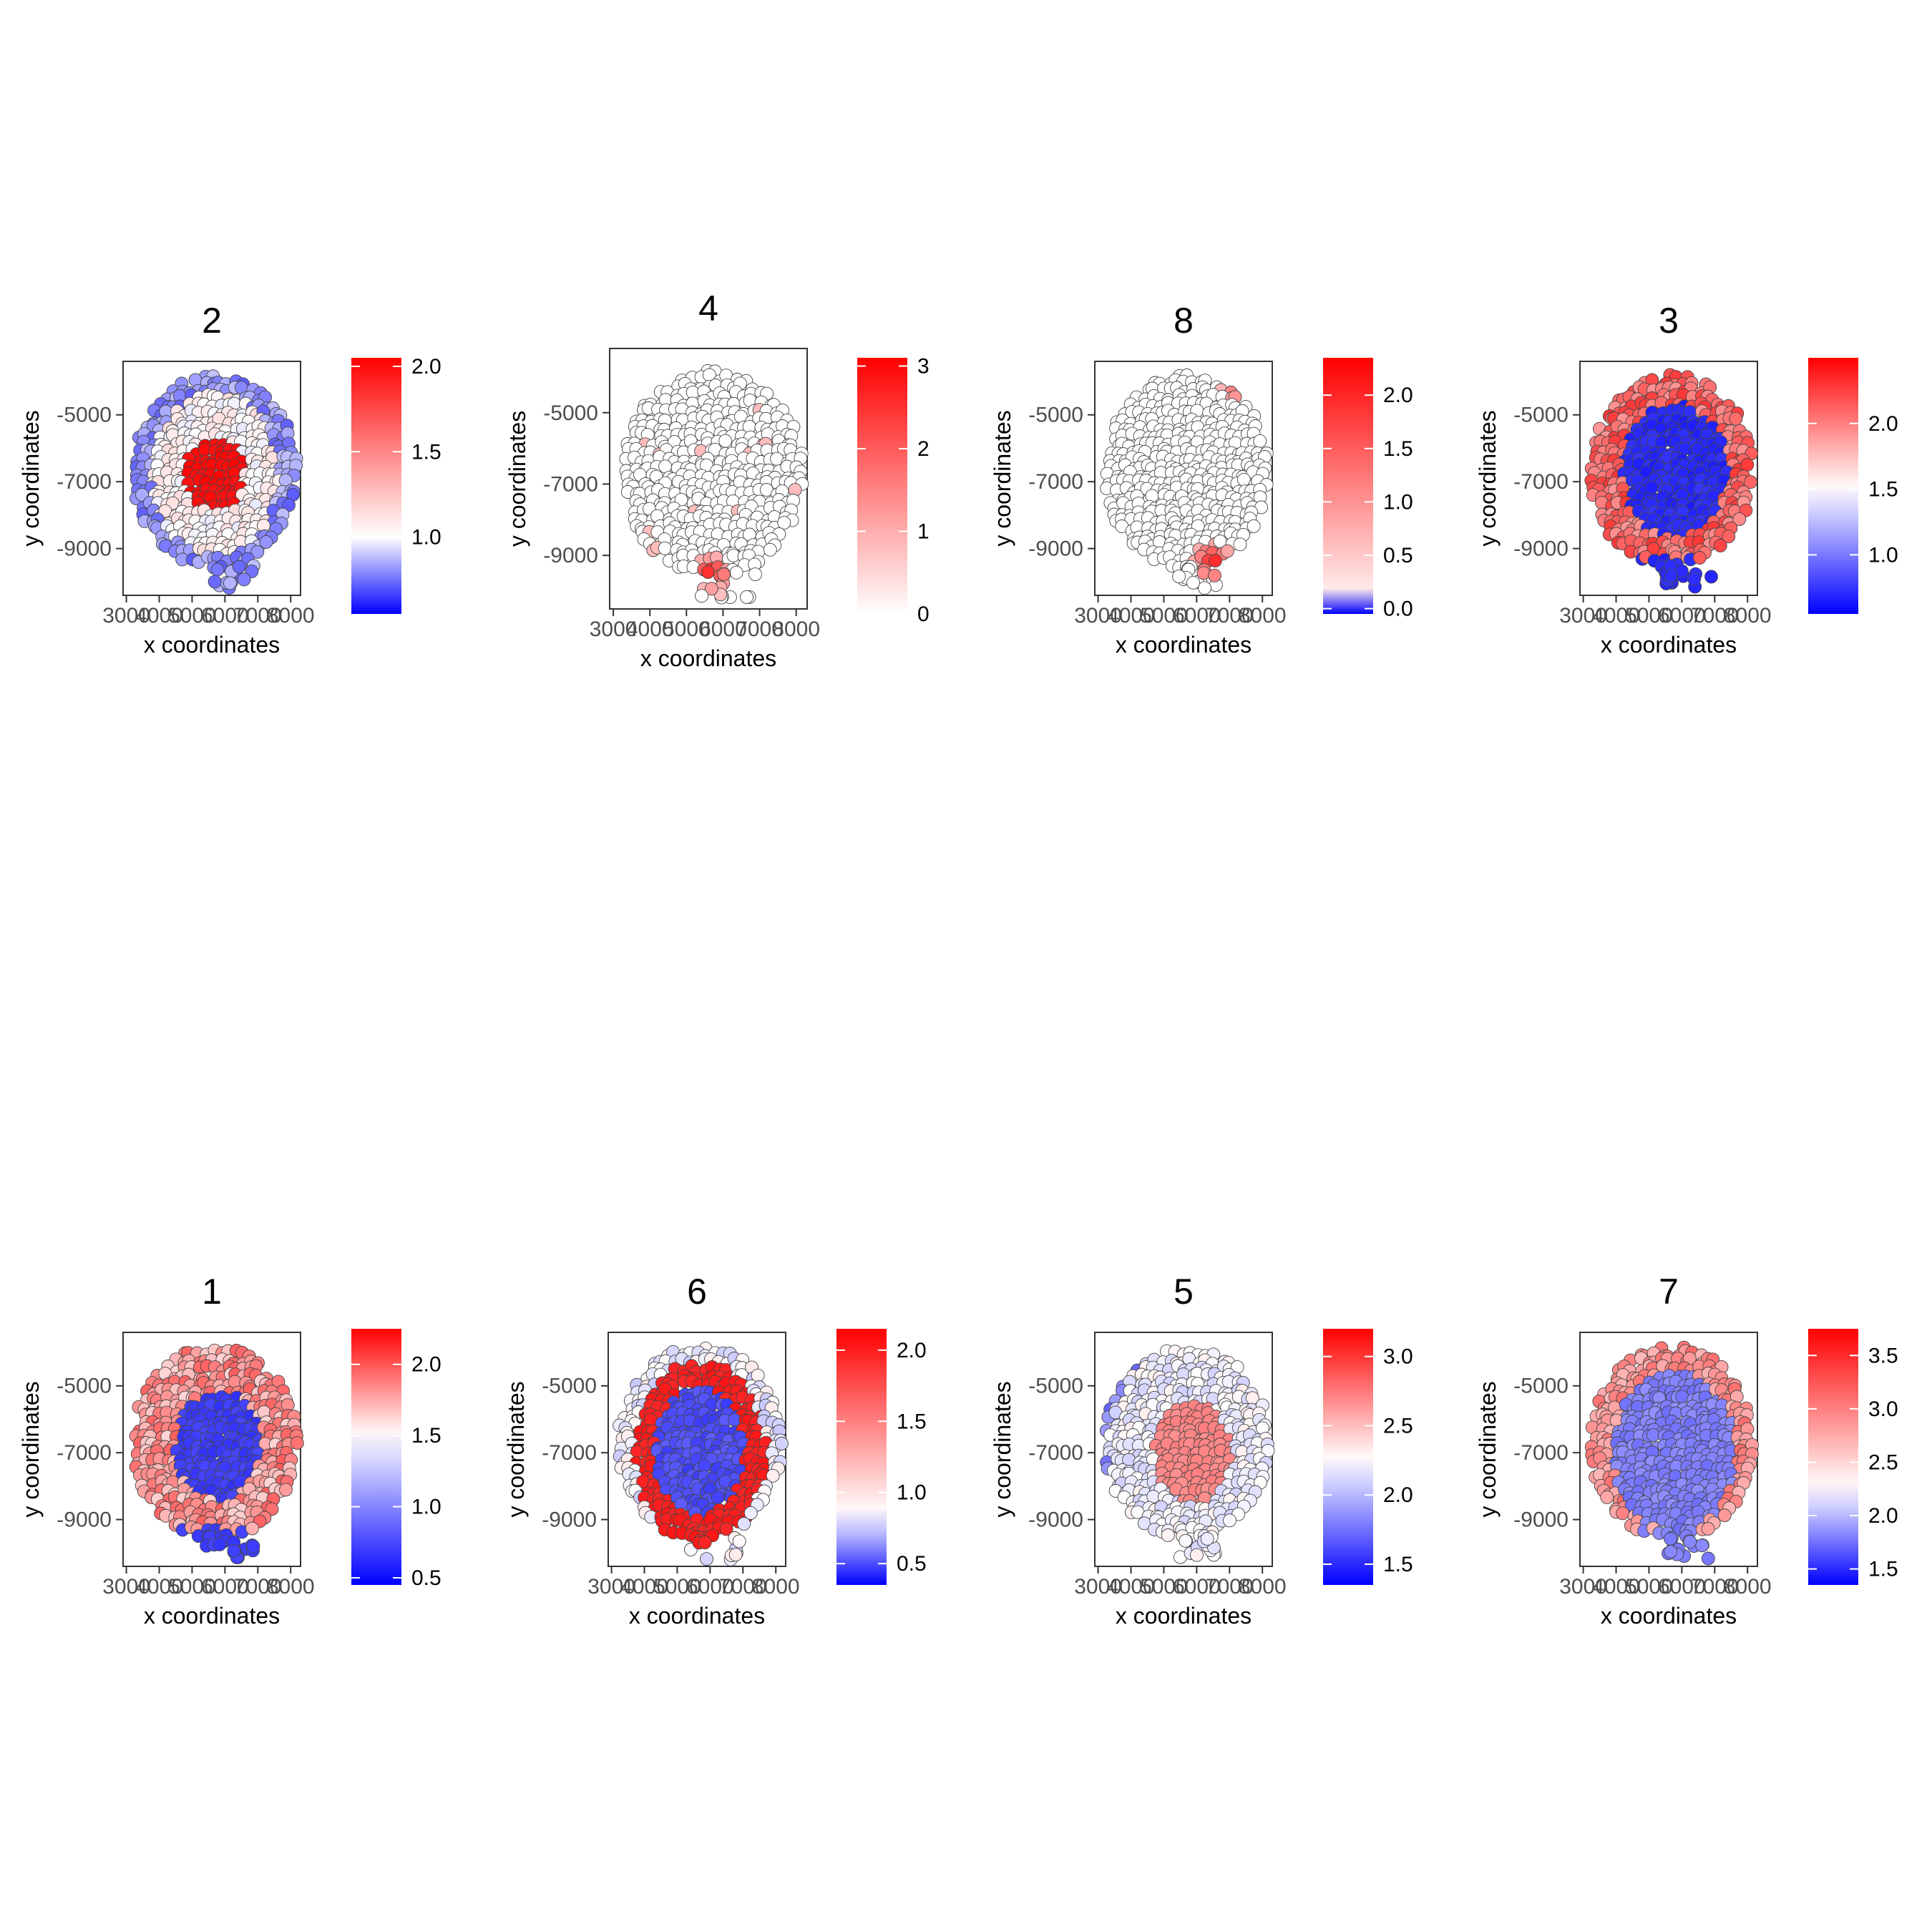 Image resolution: width=1932 pixels, height=1932 pixels. I want to click on colorbar-tick-label: 0.0, so click(1398, 609).